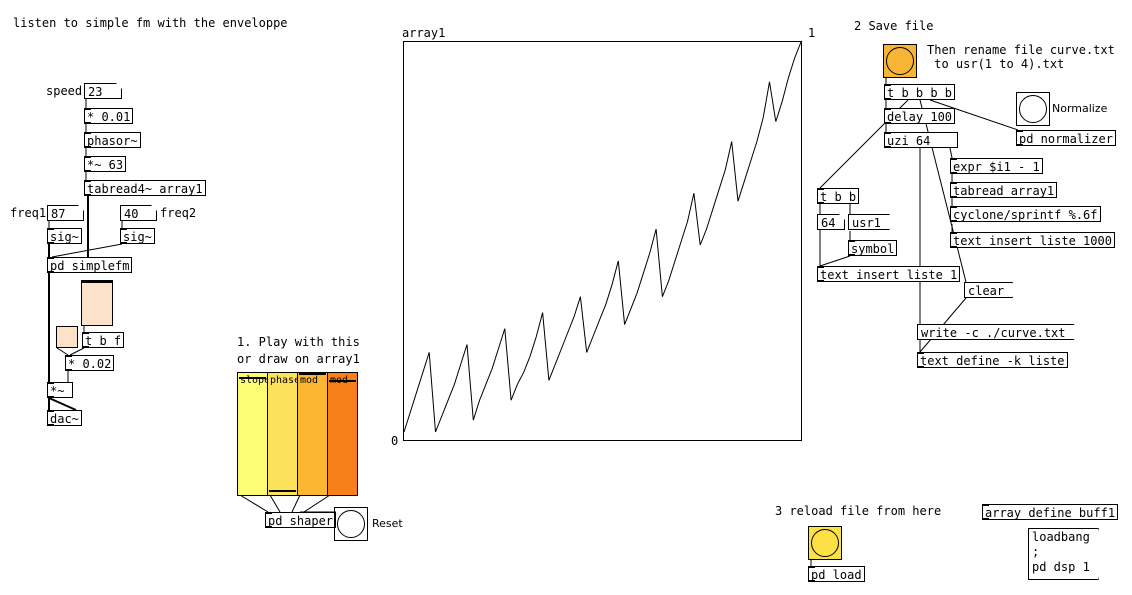 The image size is (1132, 595). What do you see at coordinates (112, 140) in the screenshot?
I see `phasor-object: phasor~` at bounding box center [112, 140].